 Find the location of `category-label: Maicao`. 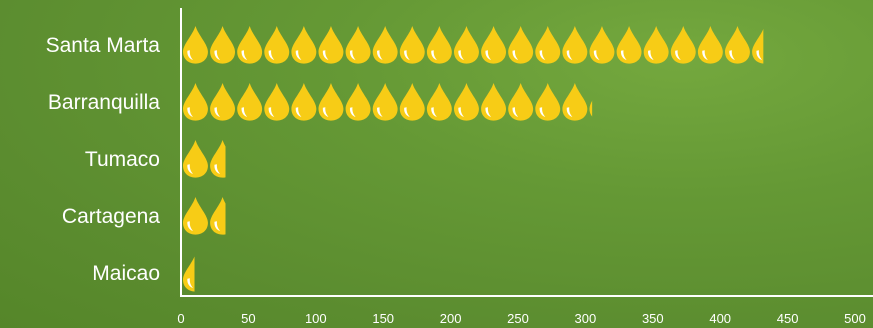

category-label: Maicao is located at coordinates (126, 273).